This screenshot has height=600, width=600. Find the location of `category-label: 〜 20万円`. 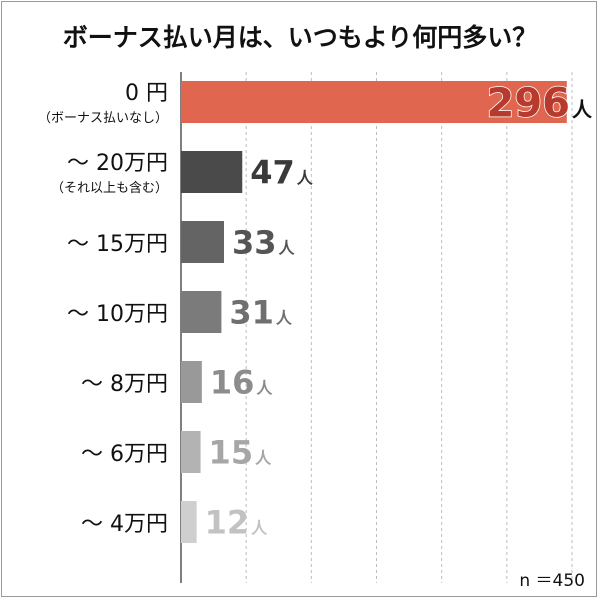

category-label: 〜 20万円 is located at coordinates (117, 163).